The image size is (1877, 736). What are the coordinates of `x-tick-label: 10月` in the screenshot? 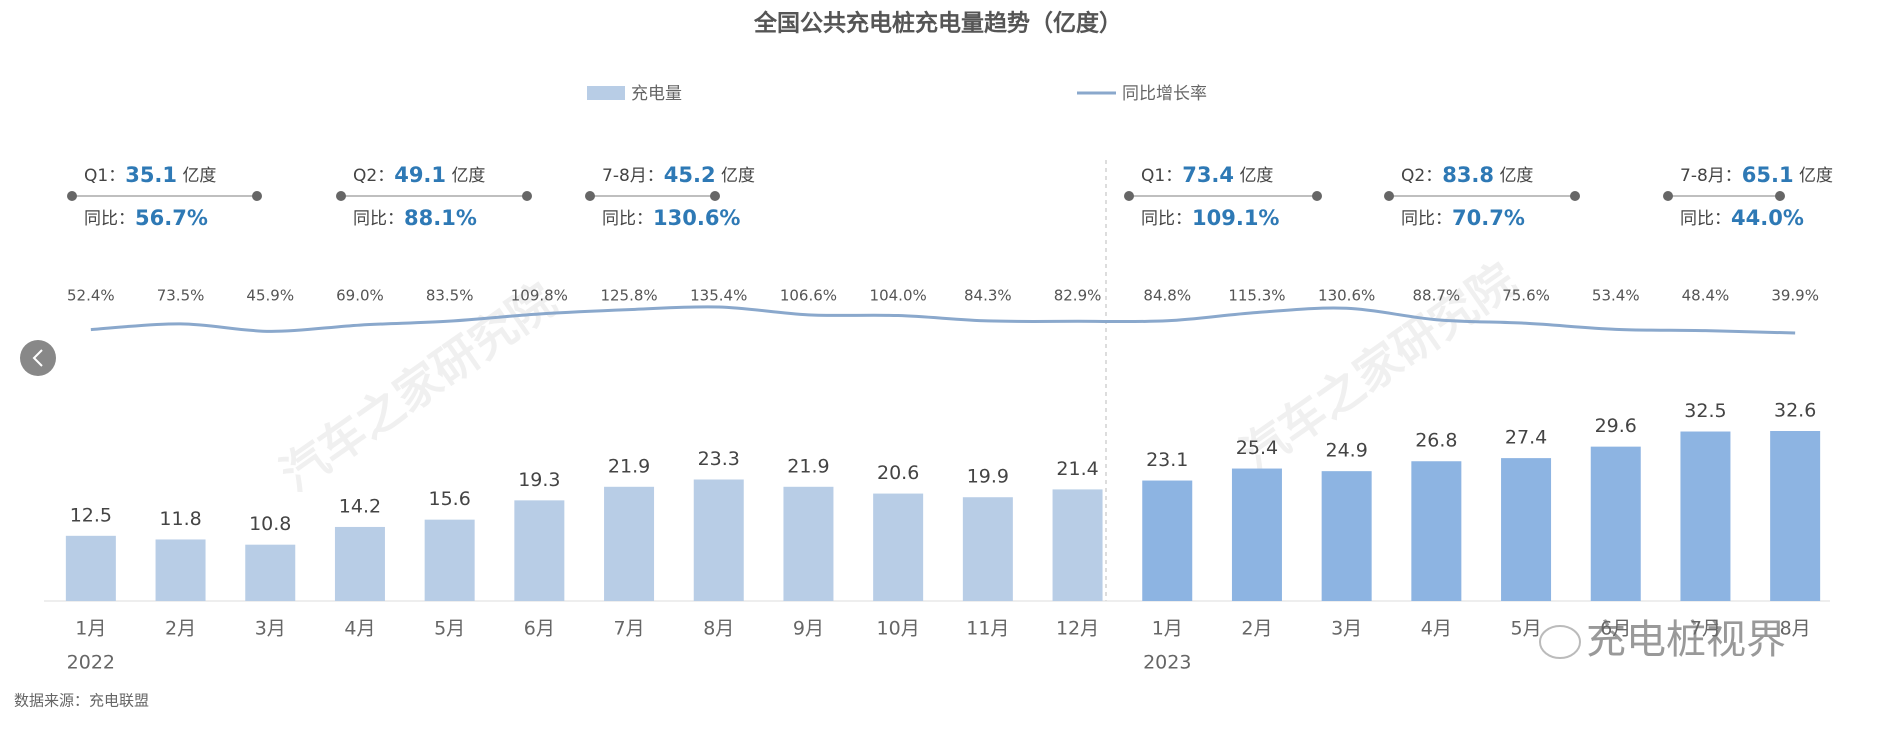 It's located at (898, 629).